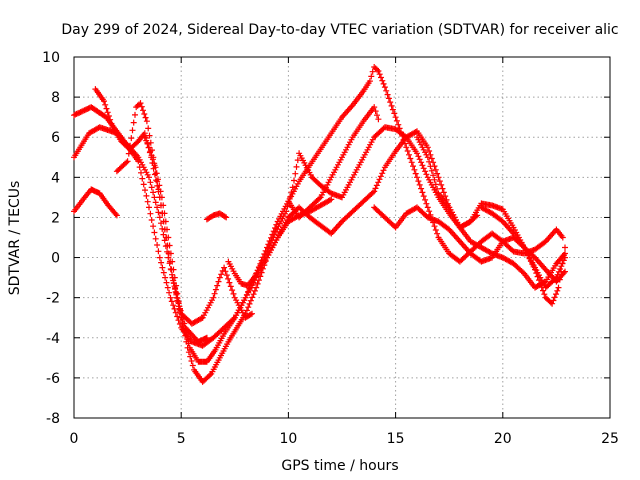 The width and height of the screenshot is (640, 480). What do you see at coordinates (181, 439) in the screenshot?
I see `x-tick-label: 5` at bounding box center [181, 439].